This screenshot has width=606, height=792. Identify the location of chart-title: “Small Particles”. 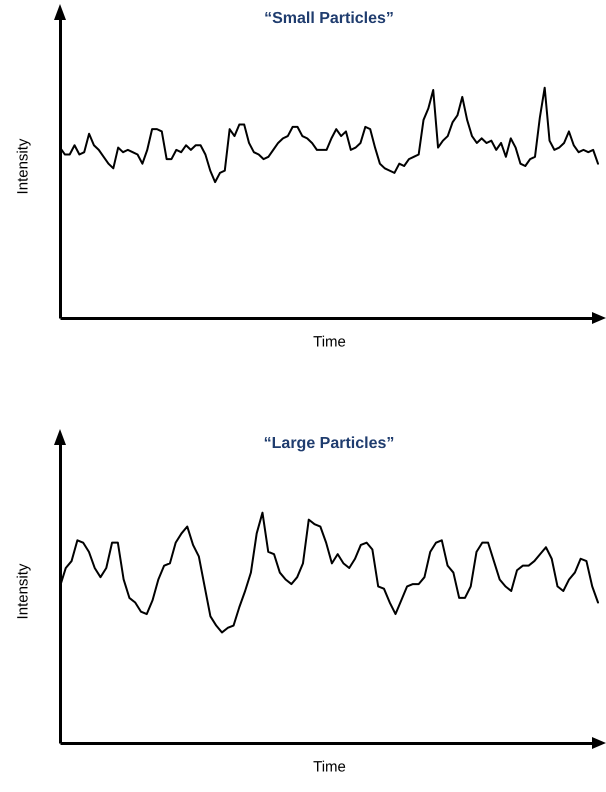
(329, 18).